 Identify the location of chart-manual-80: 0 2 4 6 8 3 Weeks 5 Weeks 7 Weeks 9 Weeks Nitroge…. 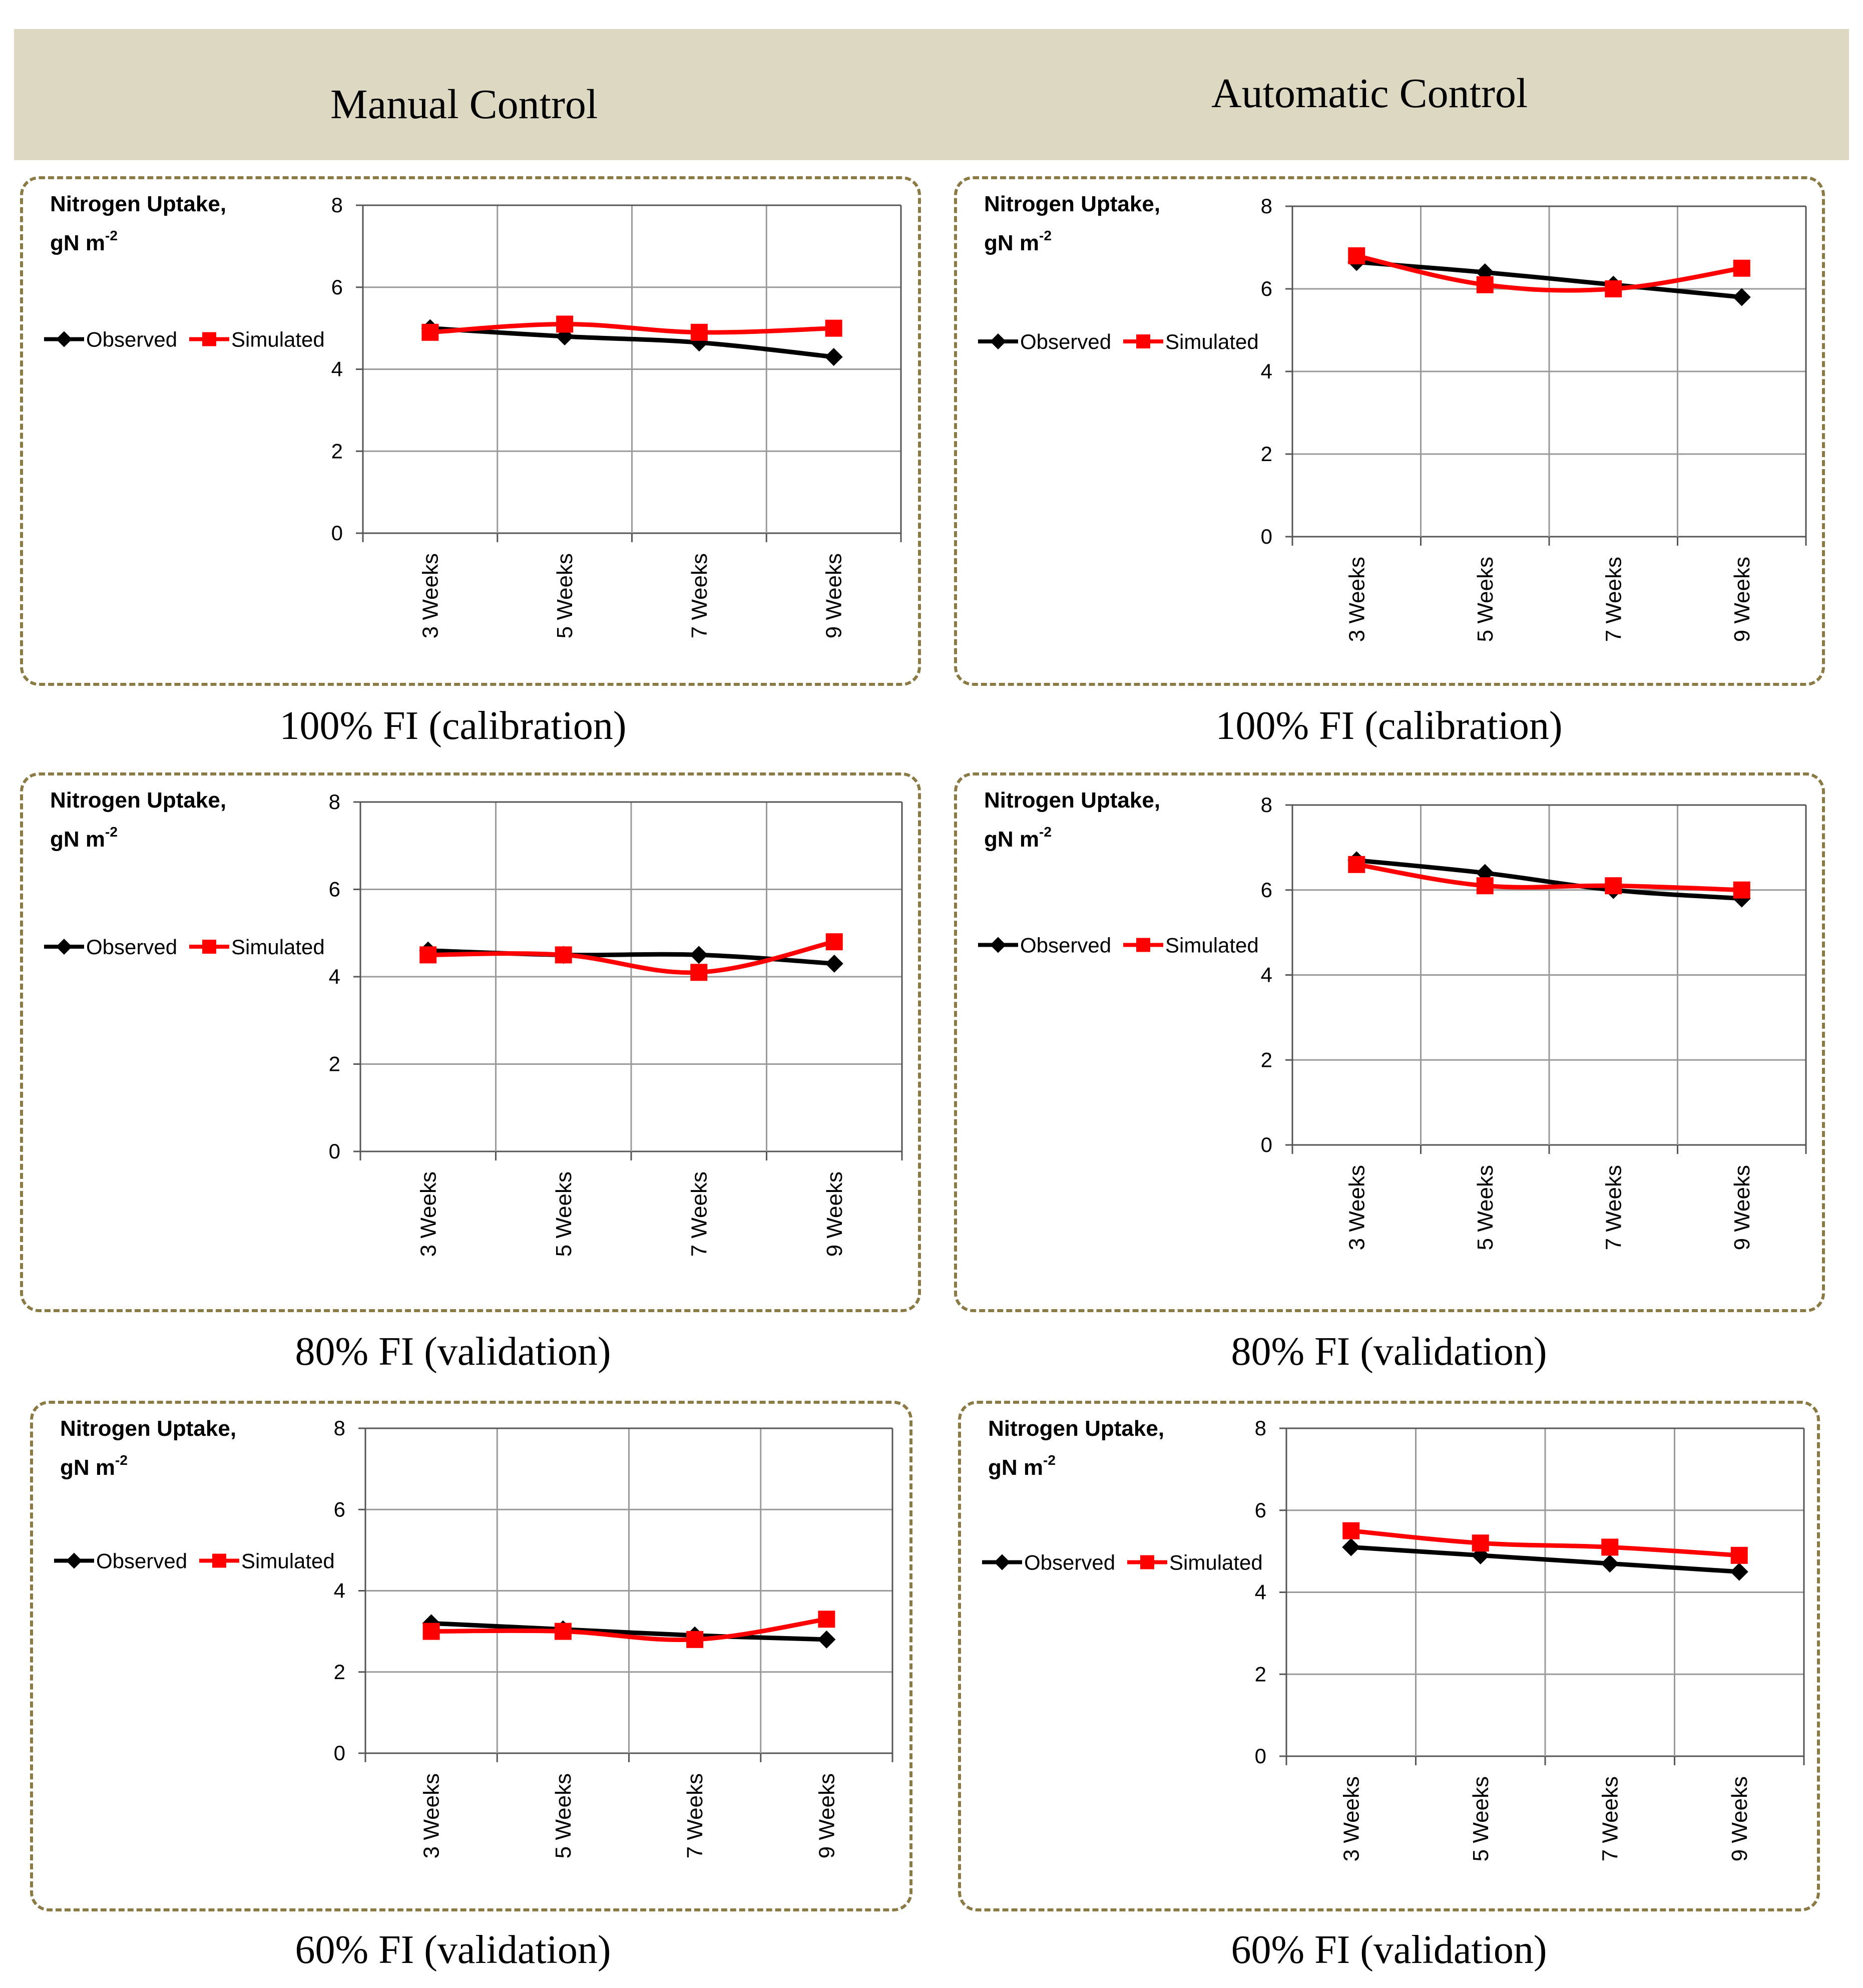
(473, 1022).